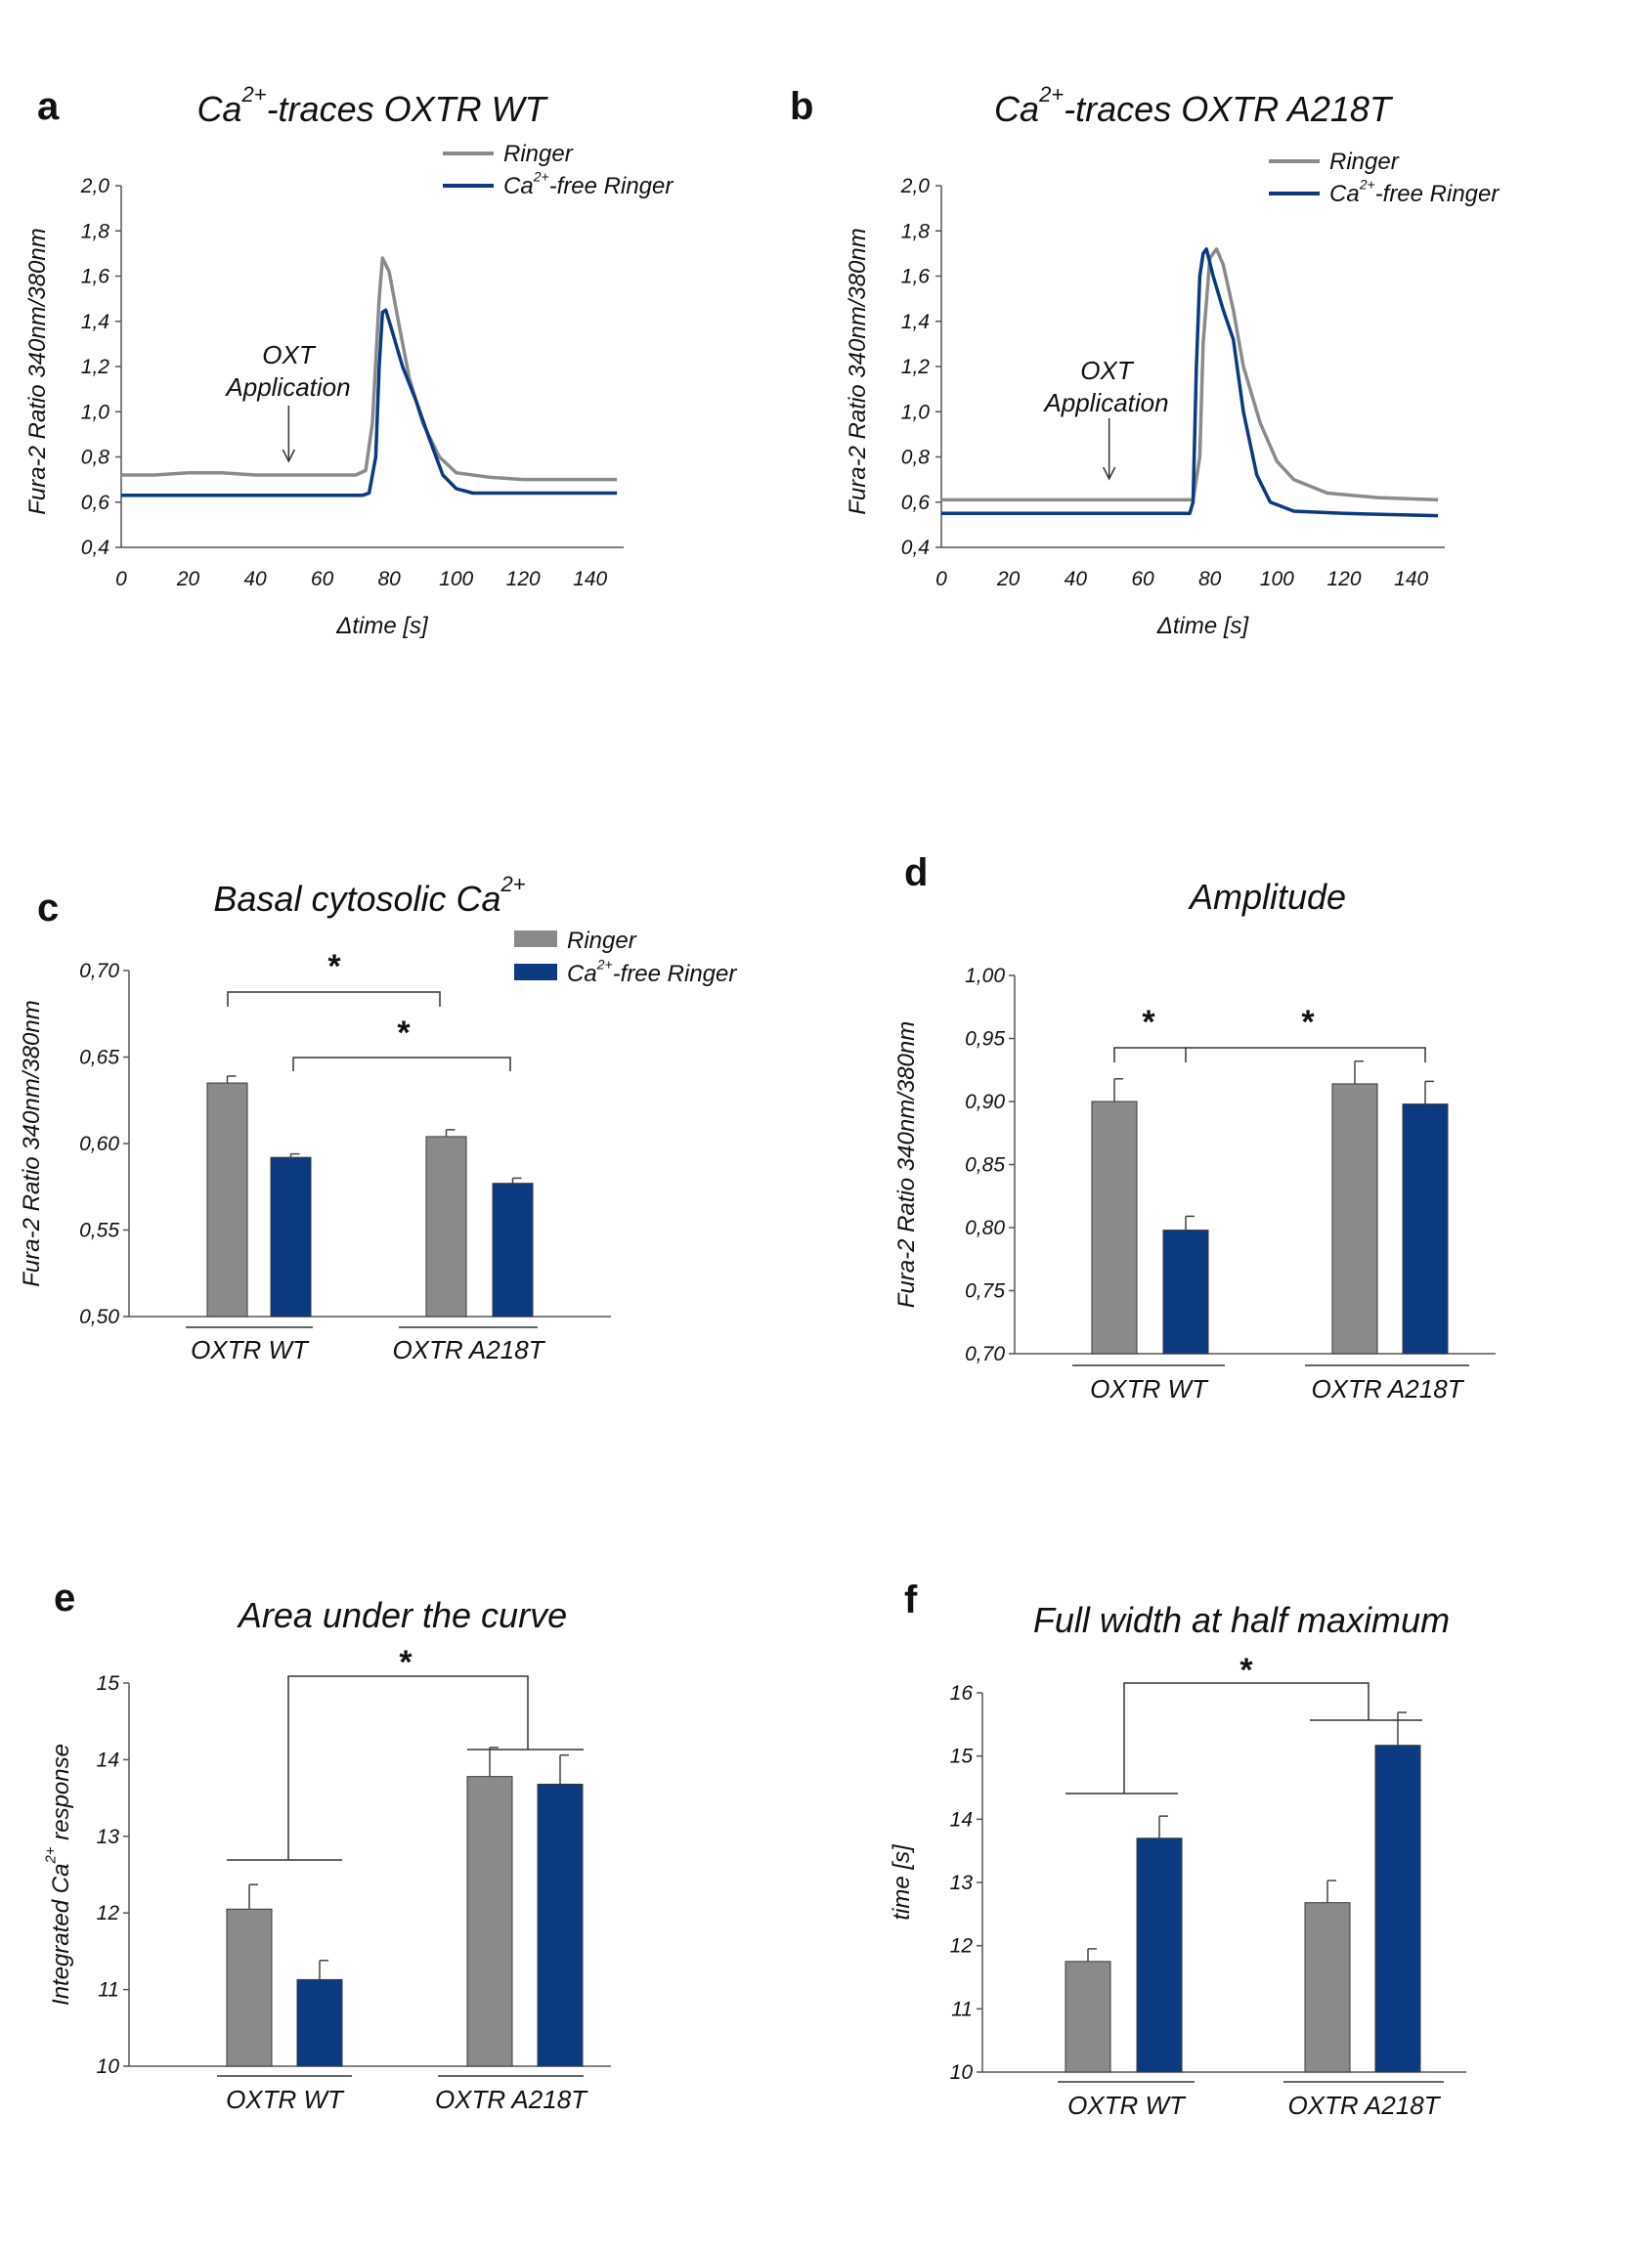  Describe the element at coordinates (1229, 109) in the screenshot. I see `chart-title-b-rest: -traces OXTR A218T` at that location.